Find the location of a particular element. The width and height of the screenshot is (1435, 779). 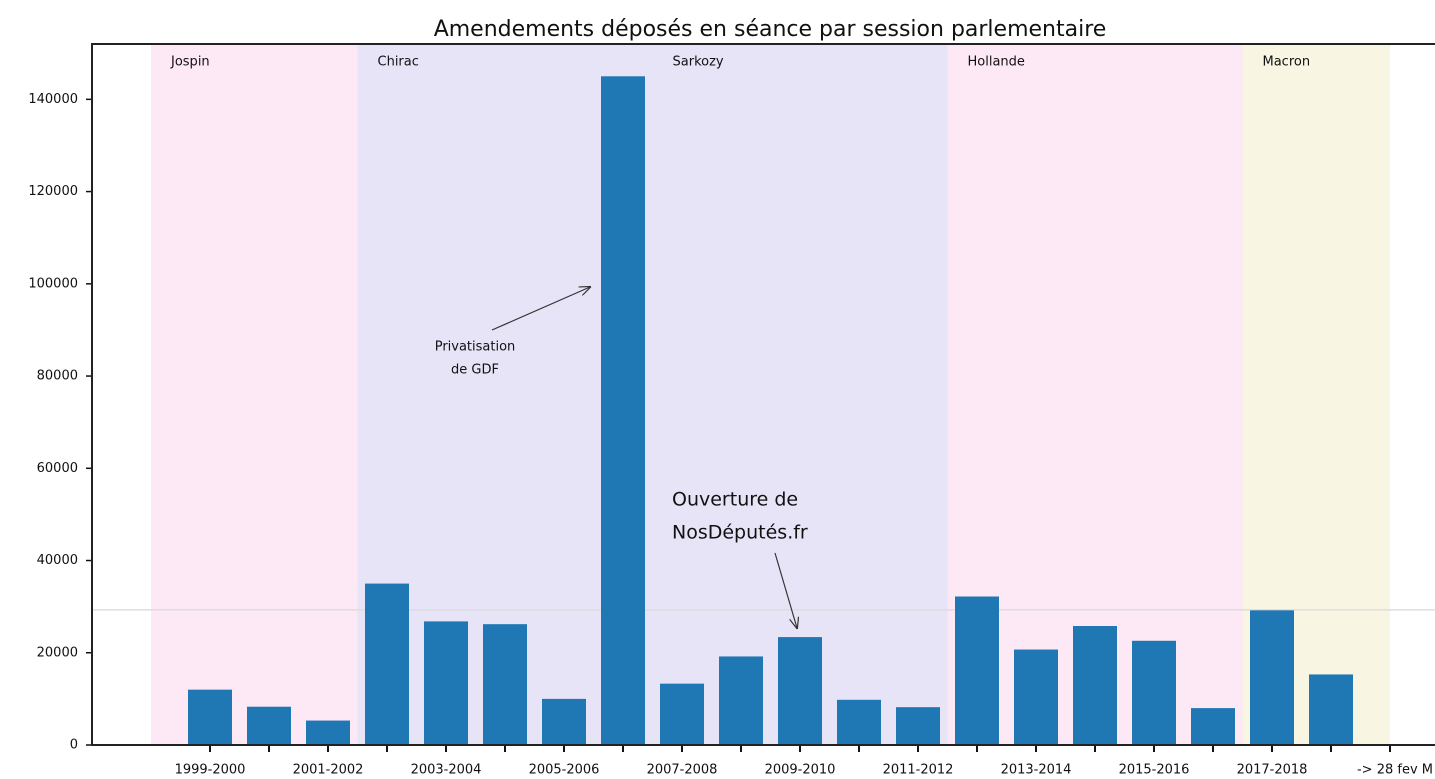

period-label: Hollande is located at coordinates (996, 62).